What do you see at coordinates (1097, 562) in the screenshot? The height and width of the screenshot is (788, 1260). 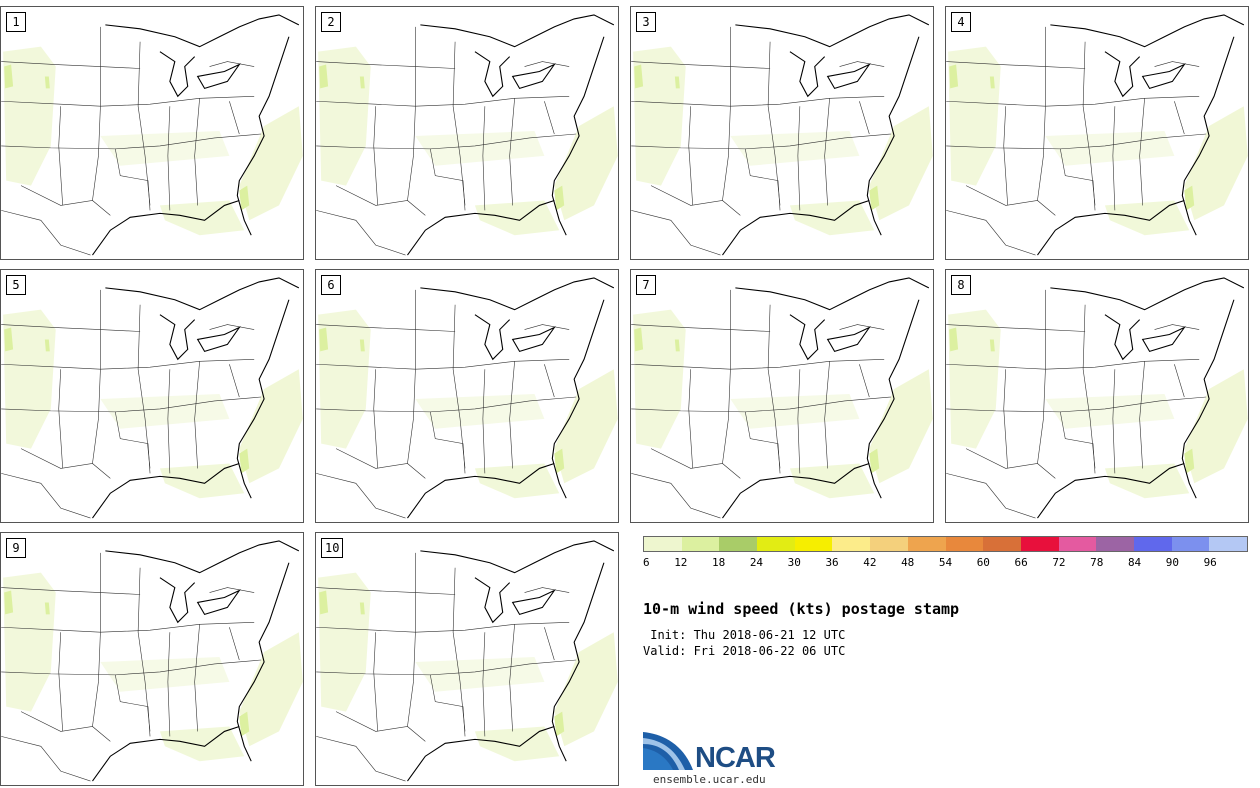 I see `colorbar-tick-label: 78` at bounding box center [1097, 562].